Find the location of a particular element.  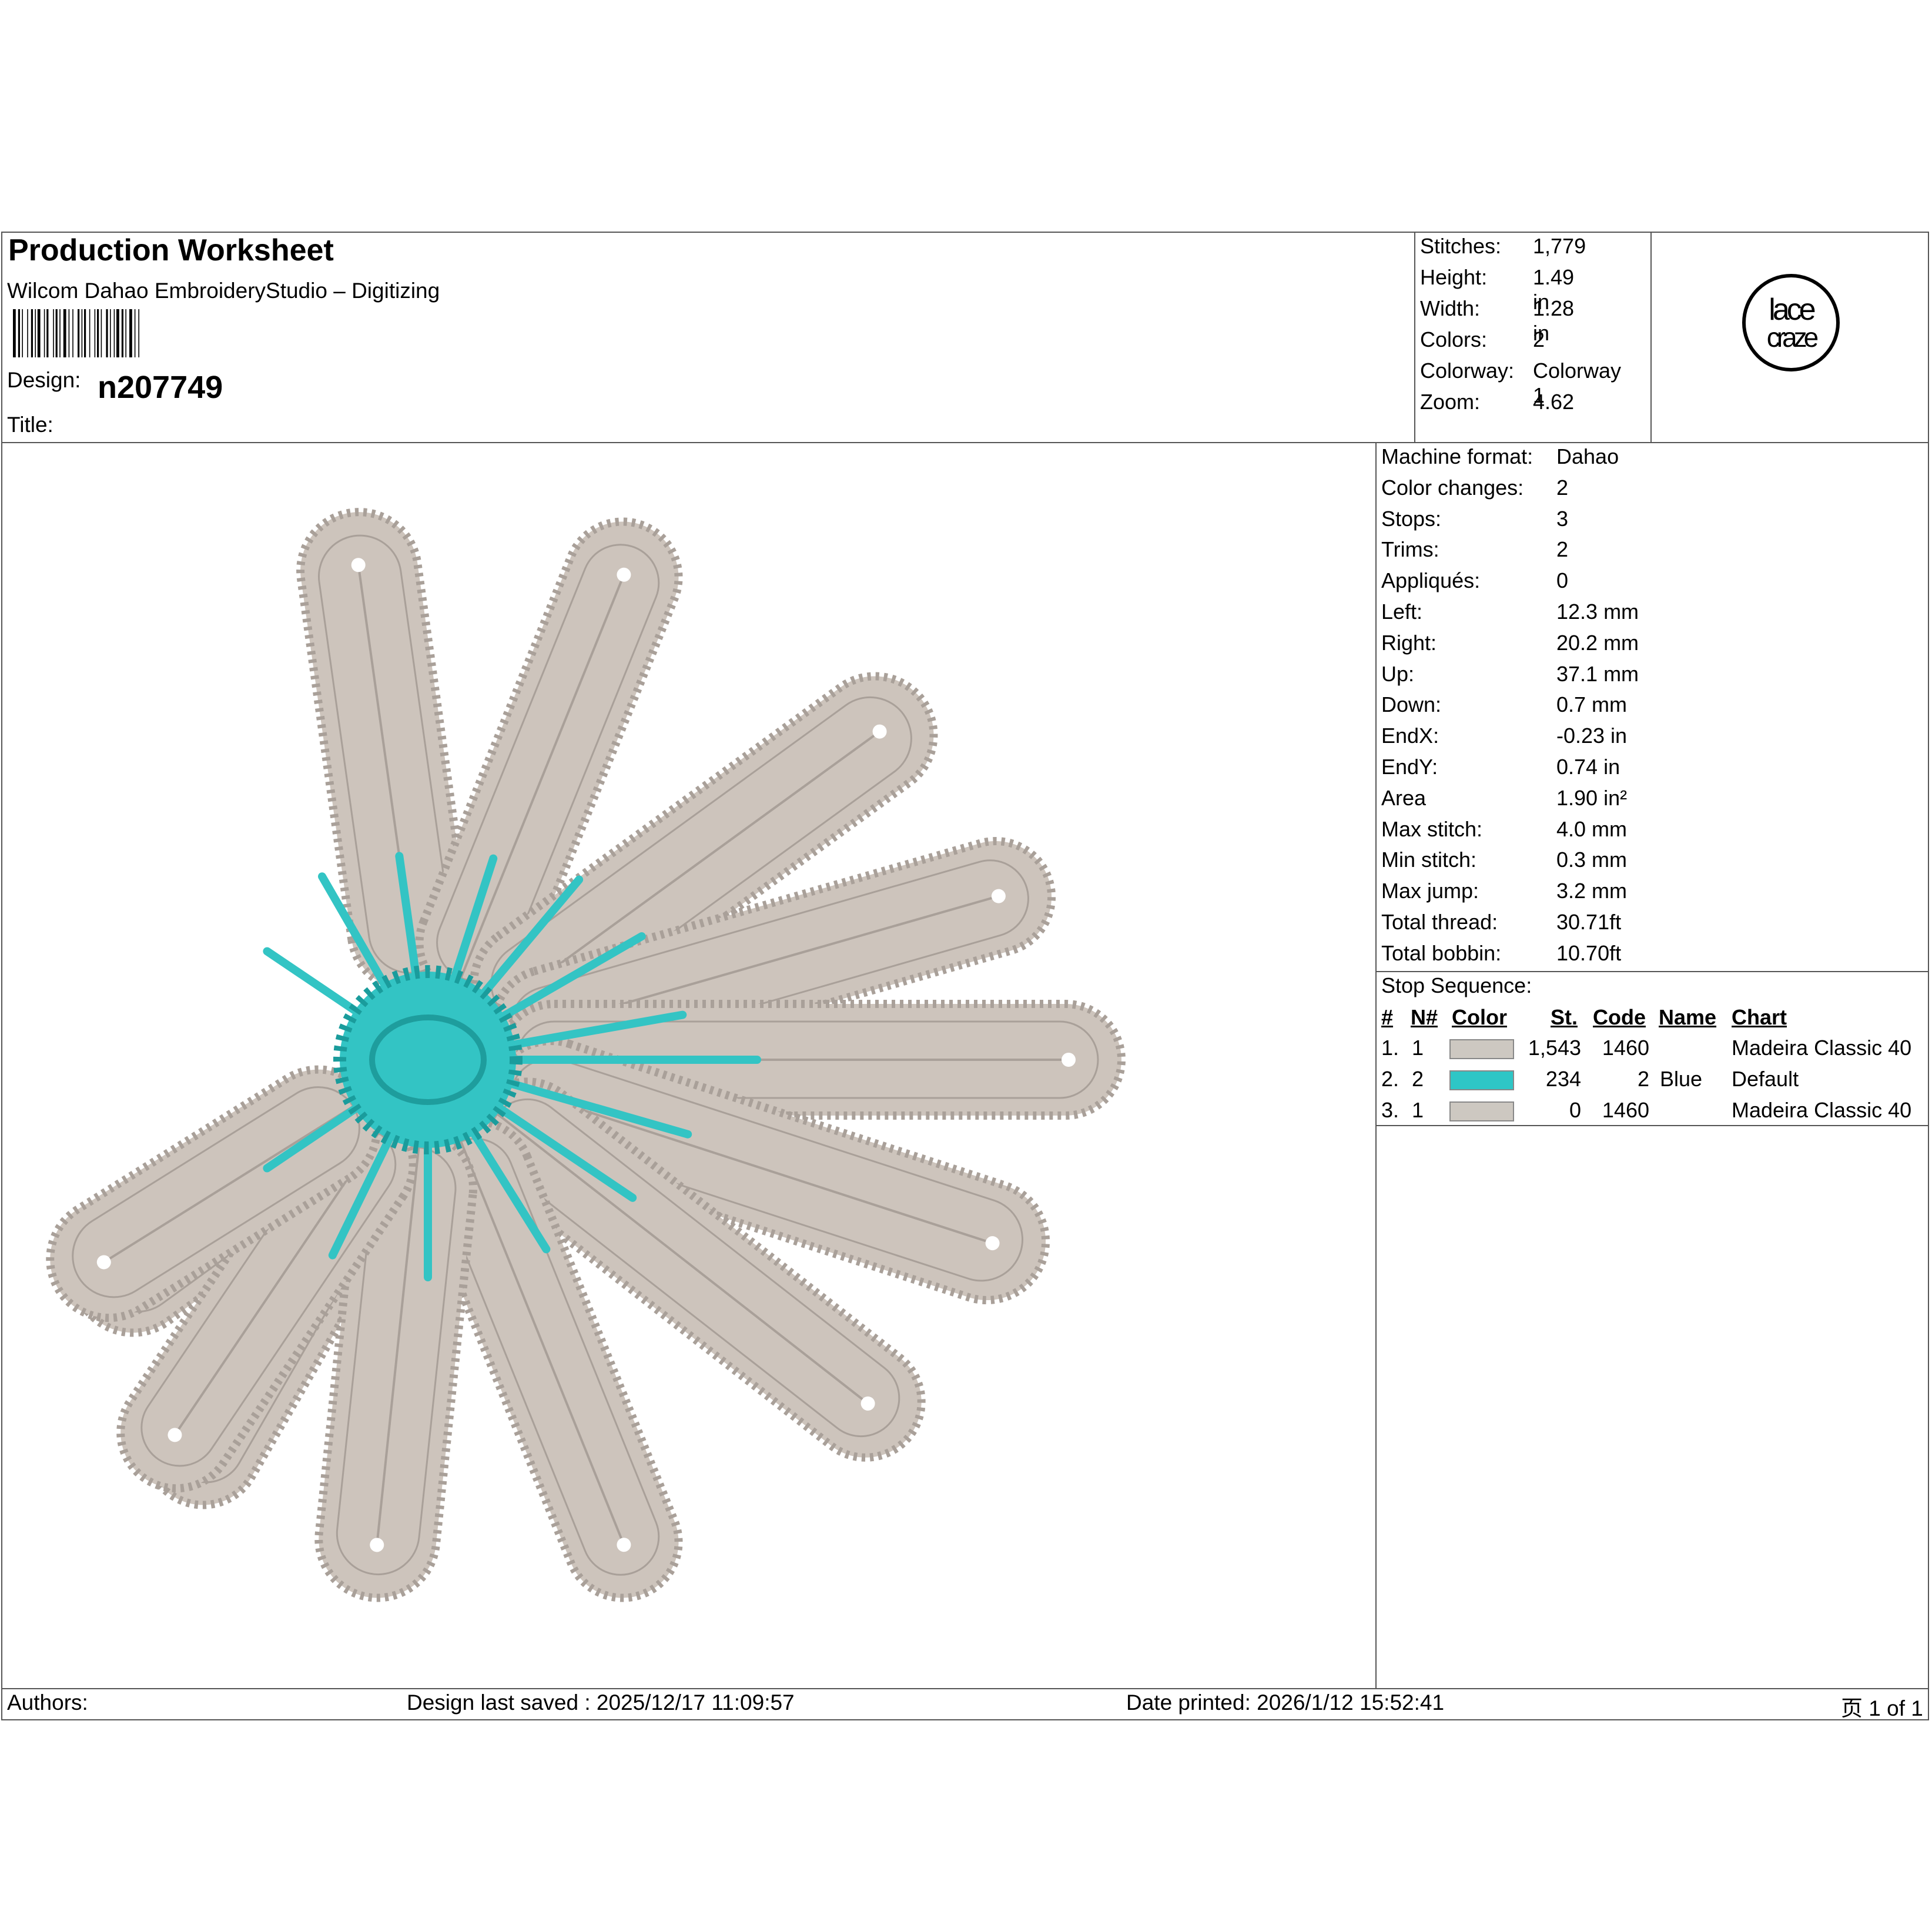

machine-info-value: Dahao is located at coordinates (1587, 456).